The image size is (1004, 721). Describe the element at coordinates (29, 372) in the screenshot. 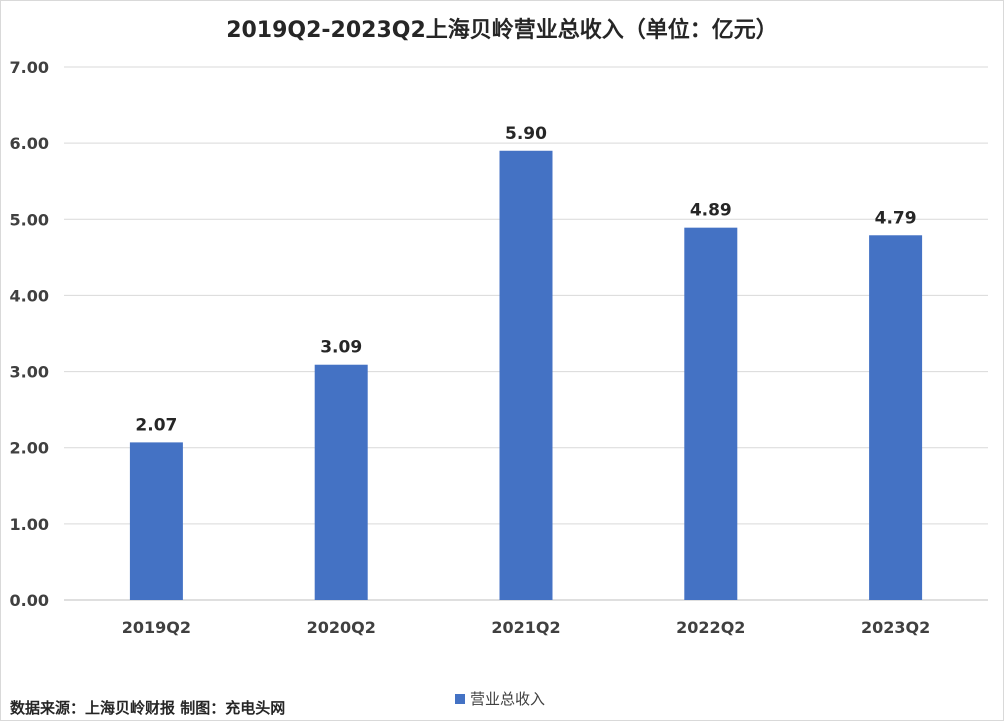

I see `y-tick-label: 3.00` at that location.